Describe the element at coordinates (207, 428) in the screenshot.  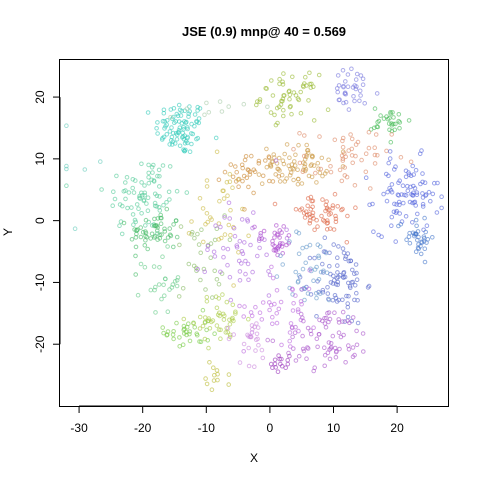
I see `x-tick-label: -10` at that location.